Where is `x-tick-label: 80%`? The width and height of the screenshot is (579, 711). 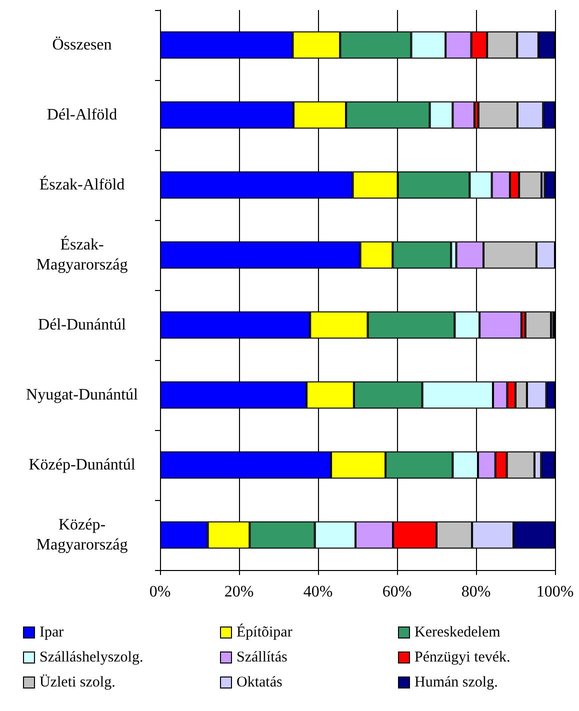
x-tick-label: 80% is located at coordinates (476, 592).